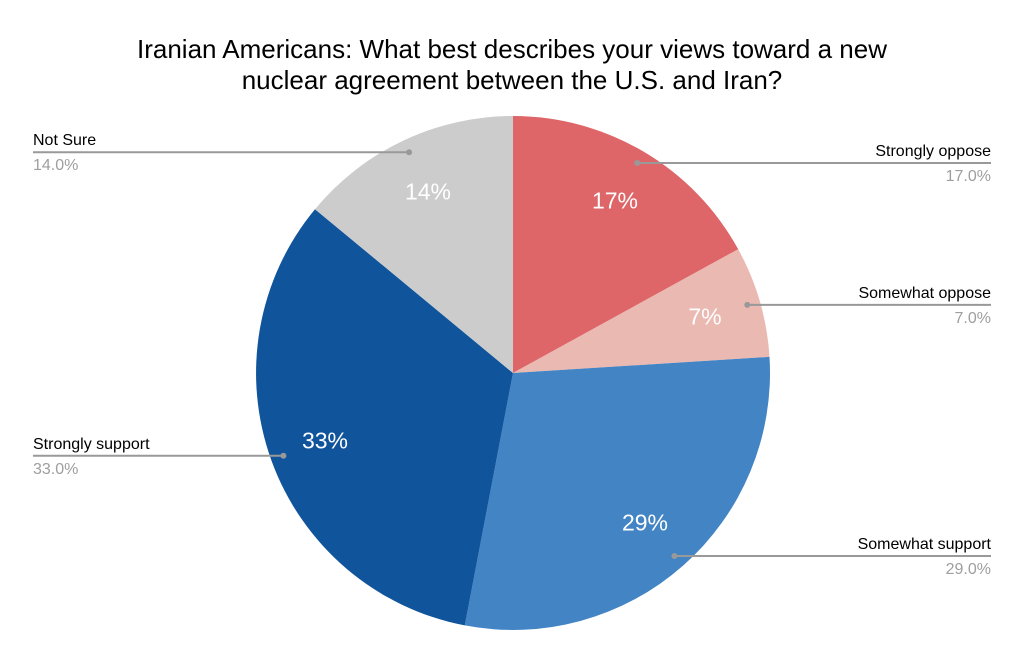  I want to click on callout-label-strongly-support: Strongly support, so click(91, 444).